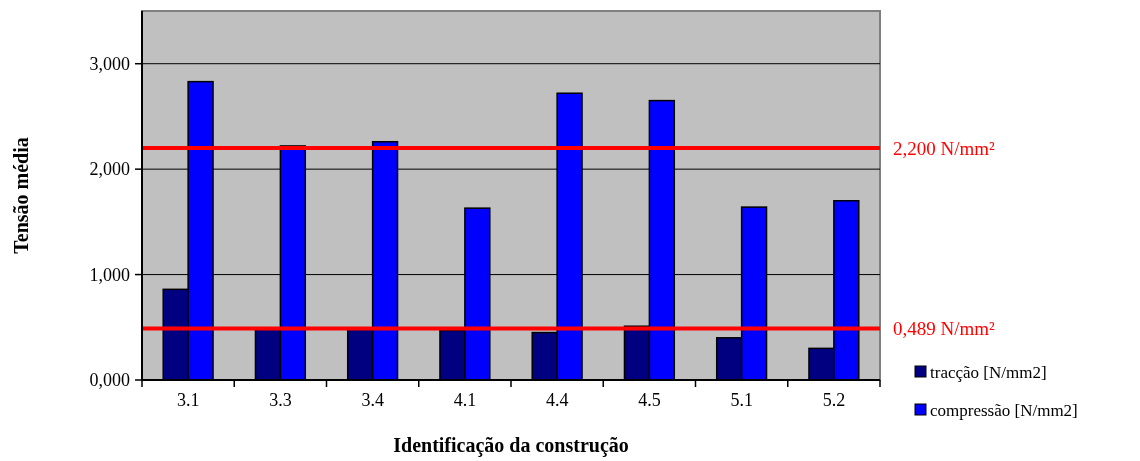  I want to click on x-tick-label: 3.3, so click(280, 400).